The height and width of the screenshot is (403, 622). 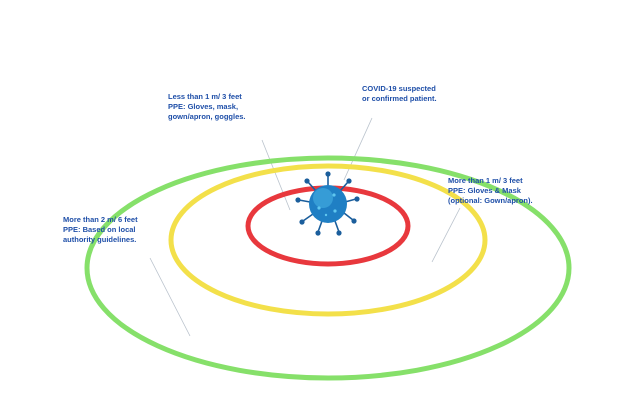 What do you see at coordinates (485, 180) in the screenshot?
I see `annotation-middle-zone-line-1: More than 1 m/ 3 feet` at bounding box center [485, 180].